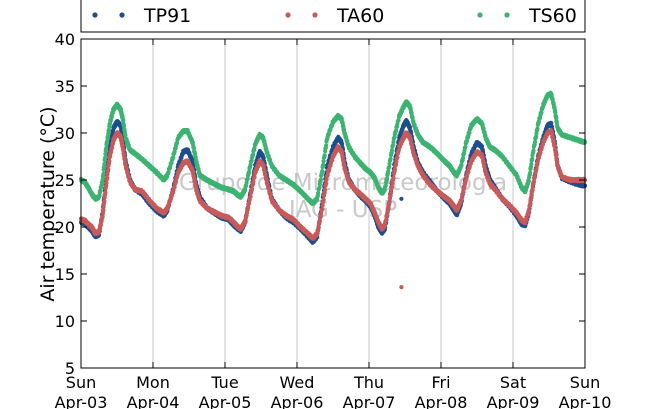 Image resolution: width=650 pixels, height=409 pixels. I want to click on legend-label-ta60: TA60, so click(360, 16).